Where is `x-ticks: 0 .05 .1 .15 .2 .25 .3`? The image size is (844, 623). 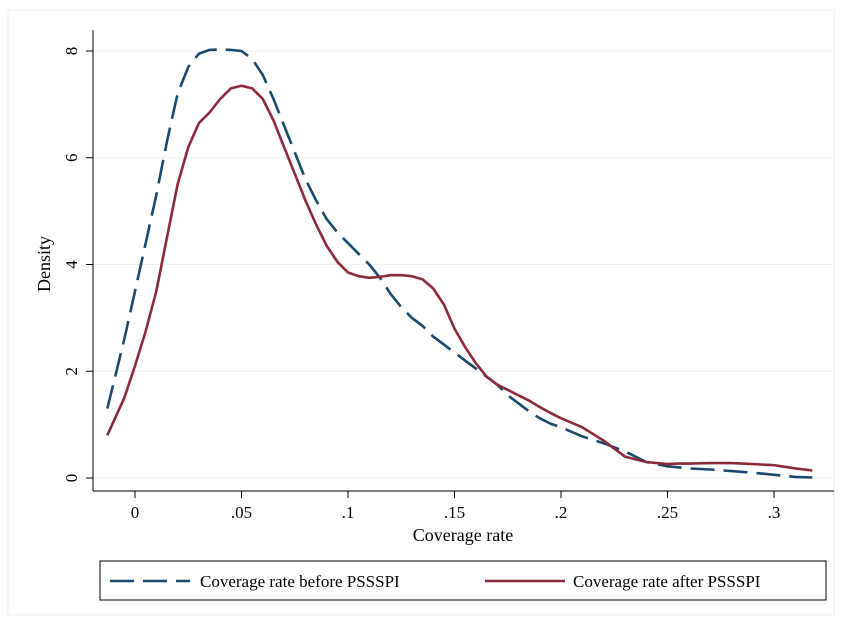 x-ticks: 0 .05 .1 .15 .2 .25 .3 is located at coordinates (456, 506).